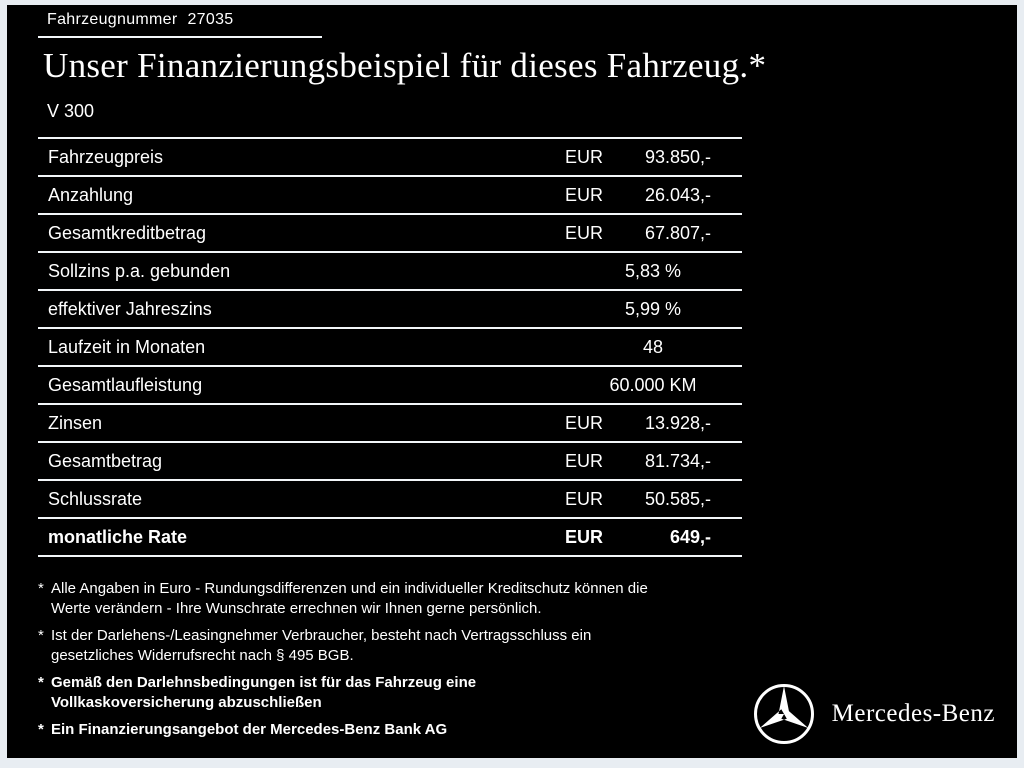 The width and height of the screenshot is (1024, 768). I want to click on amount: 649,-, so click(690, 536).